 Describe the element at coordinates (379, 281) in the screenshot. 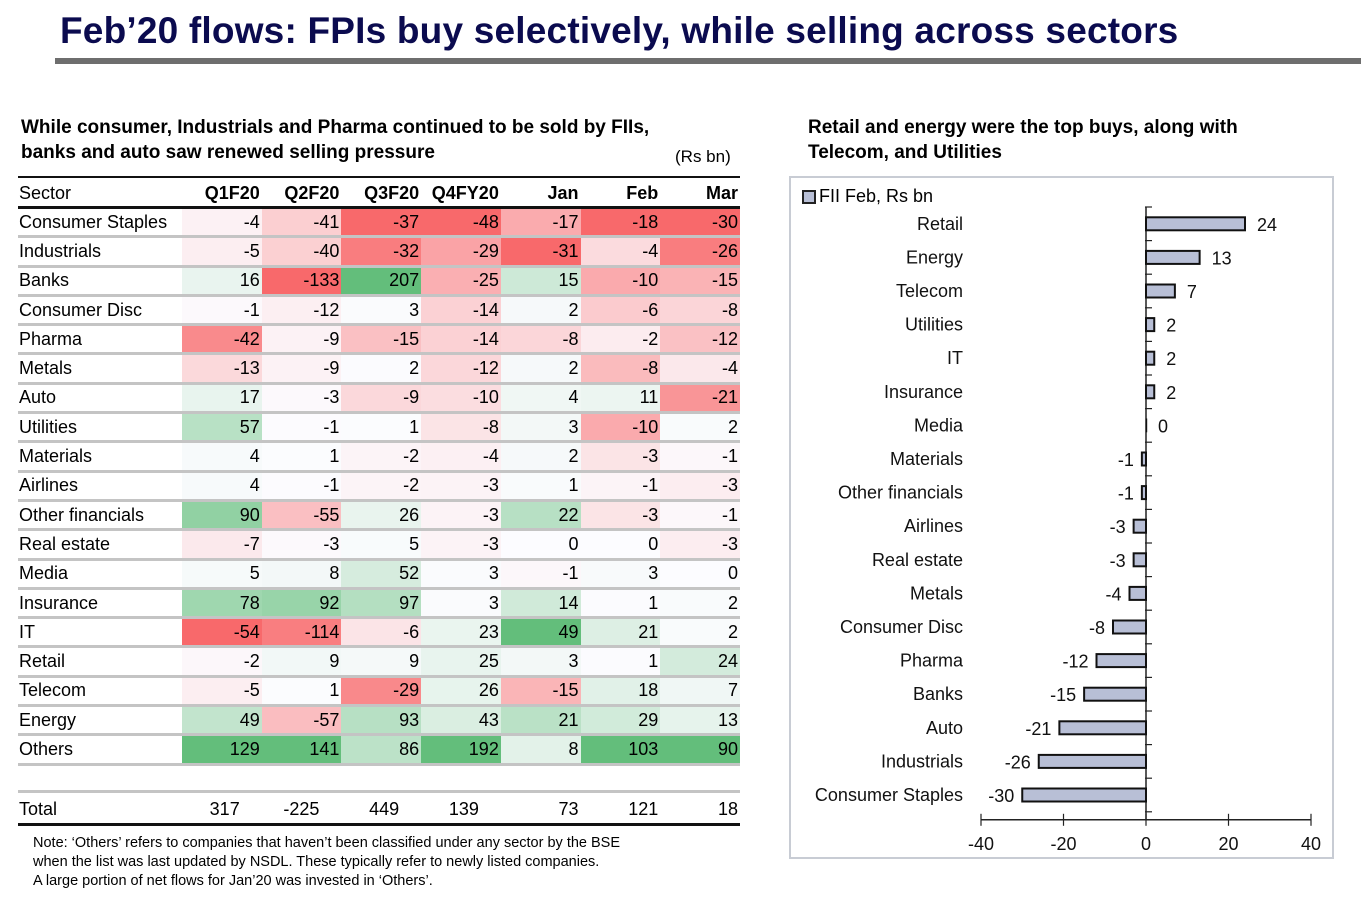

I see `table-row: Banks 16 -133 207 -25 15 -10 -15` at that location.